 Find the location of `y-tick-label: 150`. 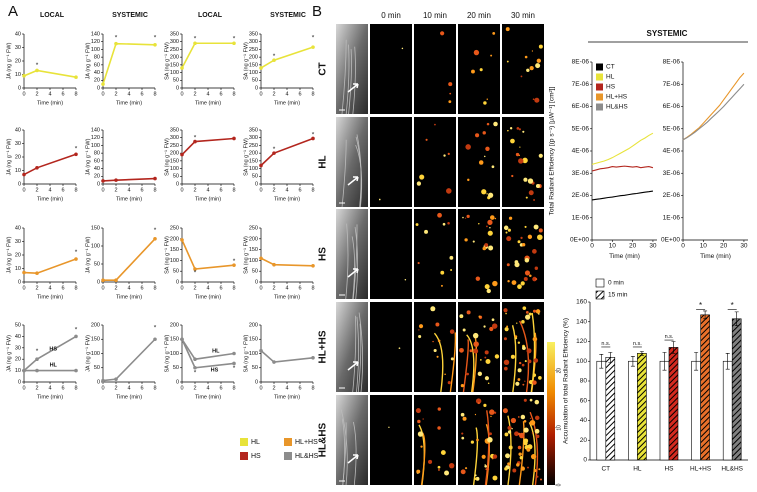

y-tick-label: 150 is located at coordinates (95, 228).